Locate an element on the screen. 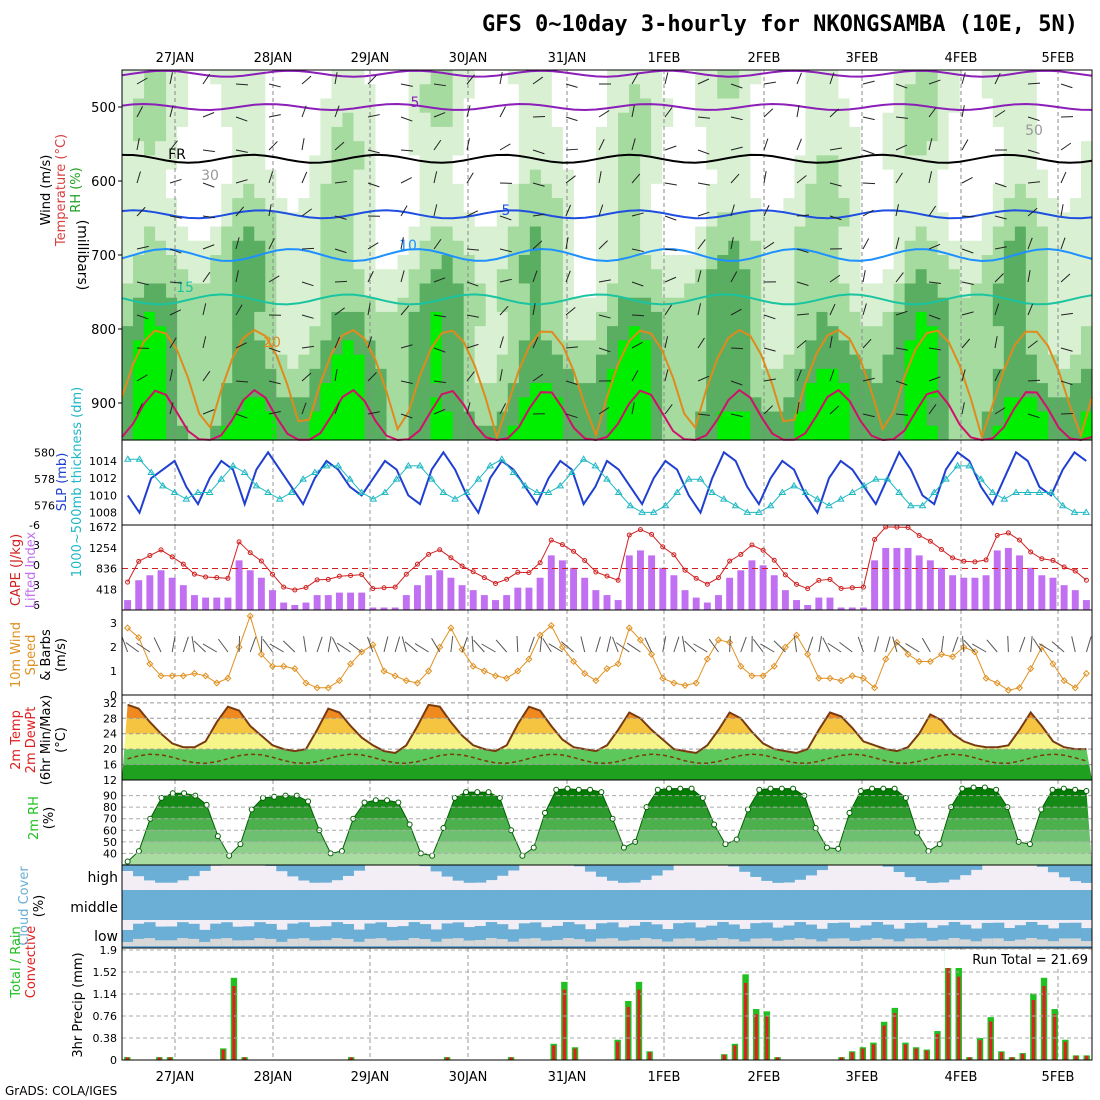 This screenshot has height=1100, width=1100. isotherm-line is located at coordinates (607, 299).